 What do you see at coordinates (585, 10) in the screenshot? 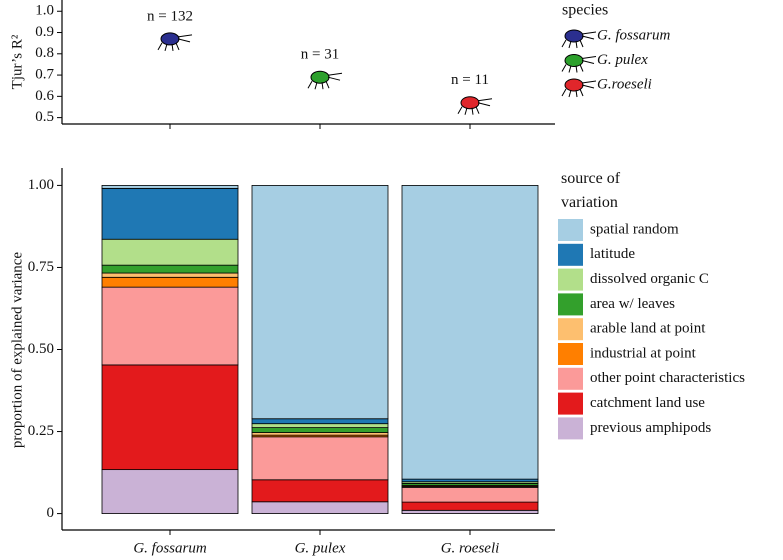
I see `legend-title: species` at bounding box center [585, 10].